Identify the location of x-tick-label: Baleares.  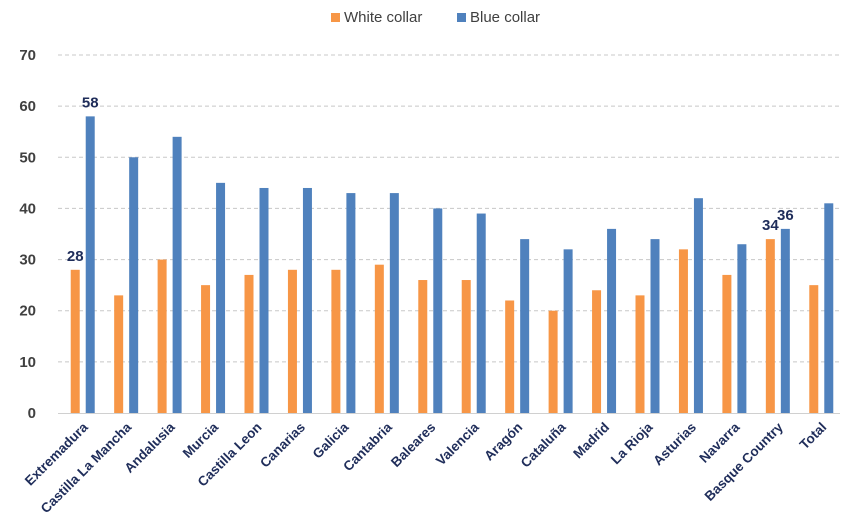
(413, 445).